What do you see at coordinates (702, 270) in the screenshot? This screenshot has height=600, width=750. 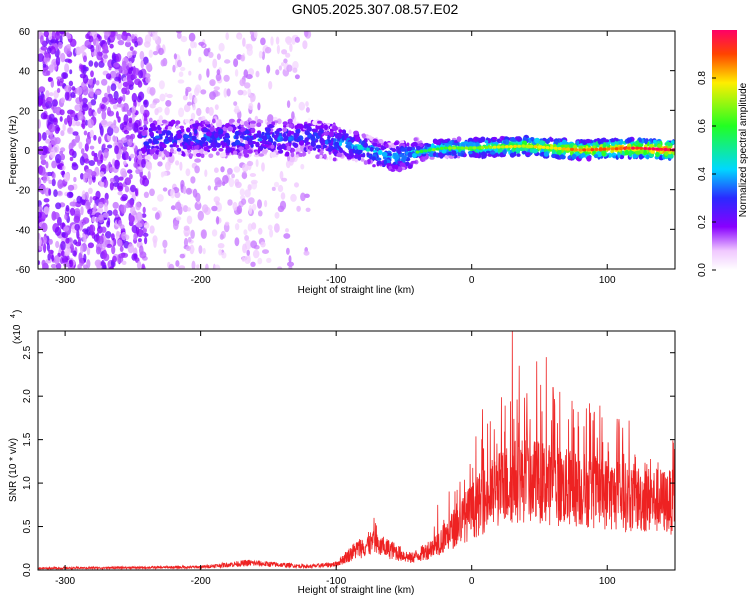 I see `colorbar-tick-label: 0.0` at bounding box center [702, 270].